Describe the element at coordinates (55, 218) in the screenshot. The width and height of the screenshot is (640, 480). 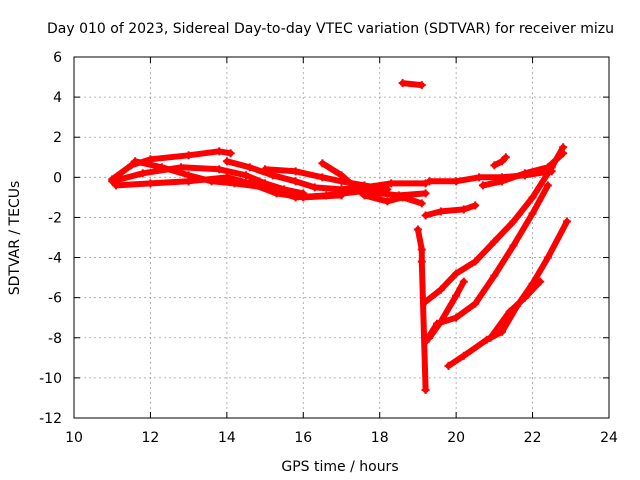
I see `y-tick-label: -2` at that location.